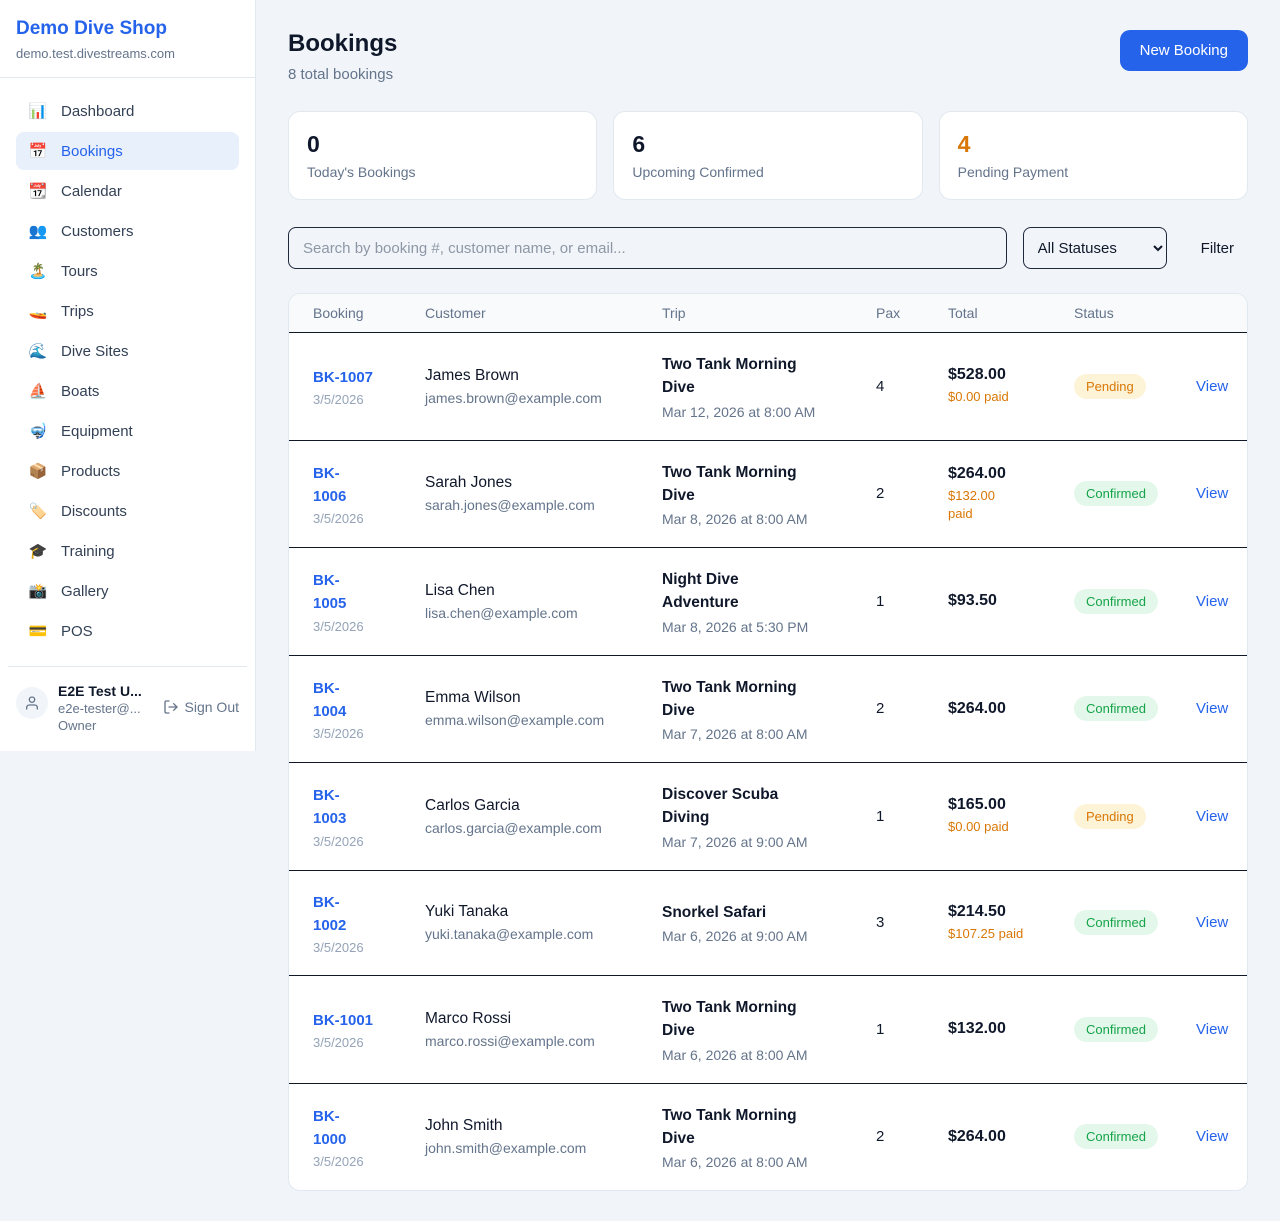 The image size is (1280, 1221). Describe the element at coordinates (127, 431) in the screenshot. I see `sidebar-item-equipment: 🤿 Equipment` at that location.